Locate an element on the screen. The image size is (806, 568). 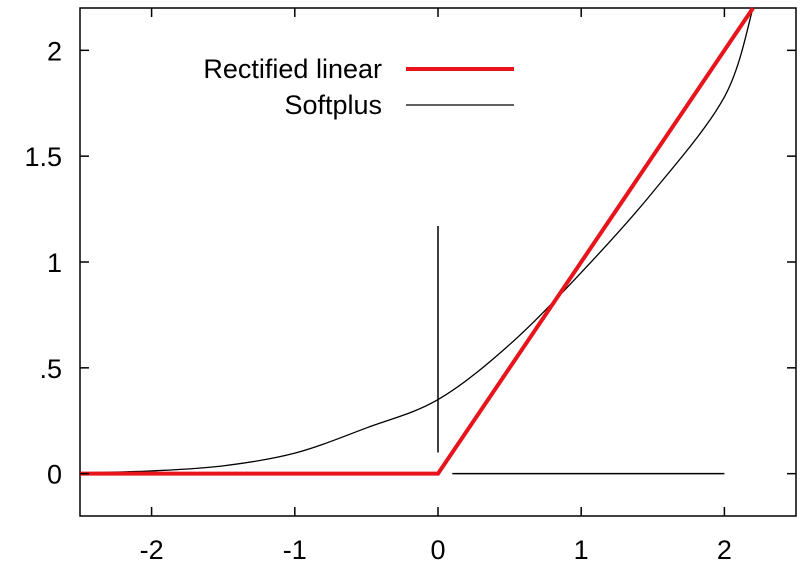
y-tick-label: 1 is located at coordinates (54, 263).